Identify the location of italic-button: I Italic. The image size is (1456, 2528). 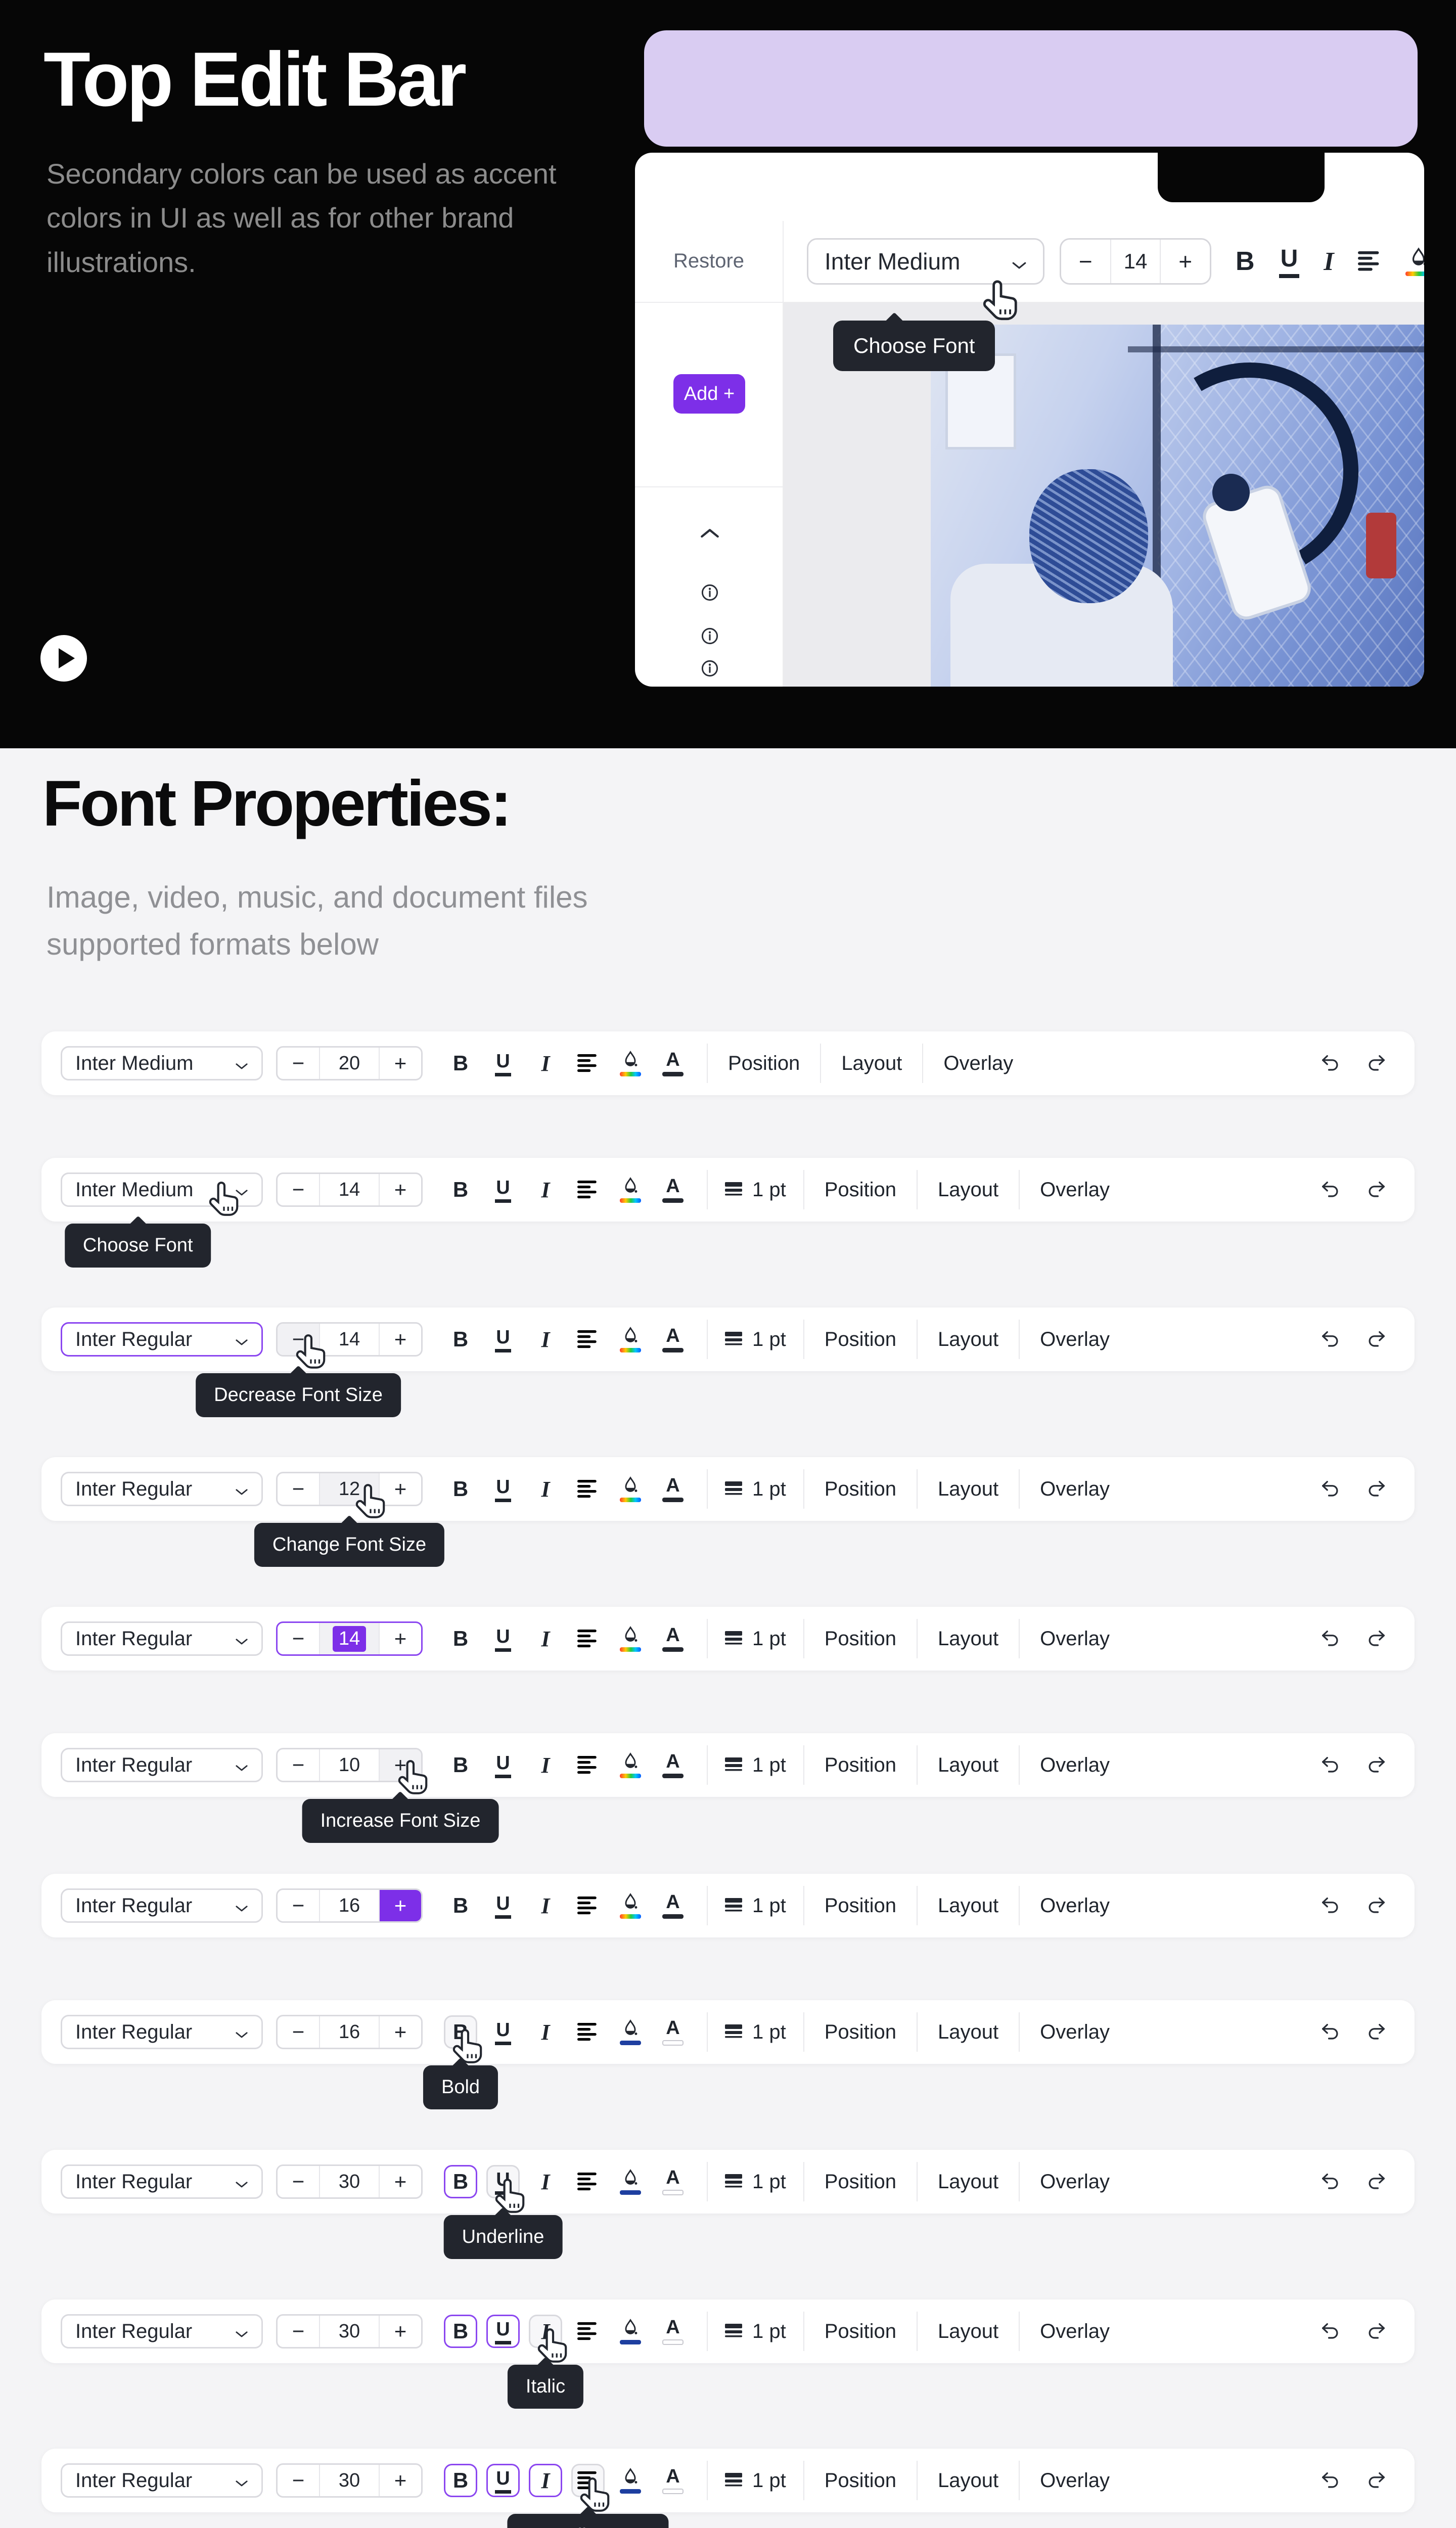
(545, 2362).